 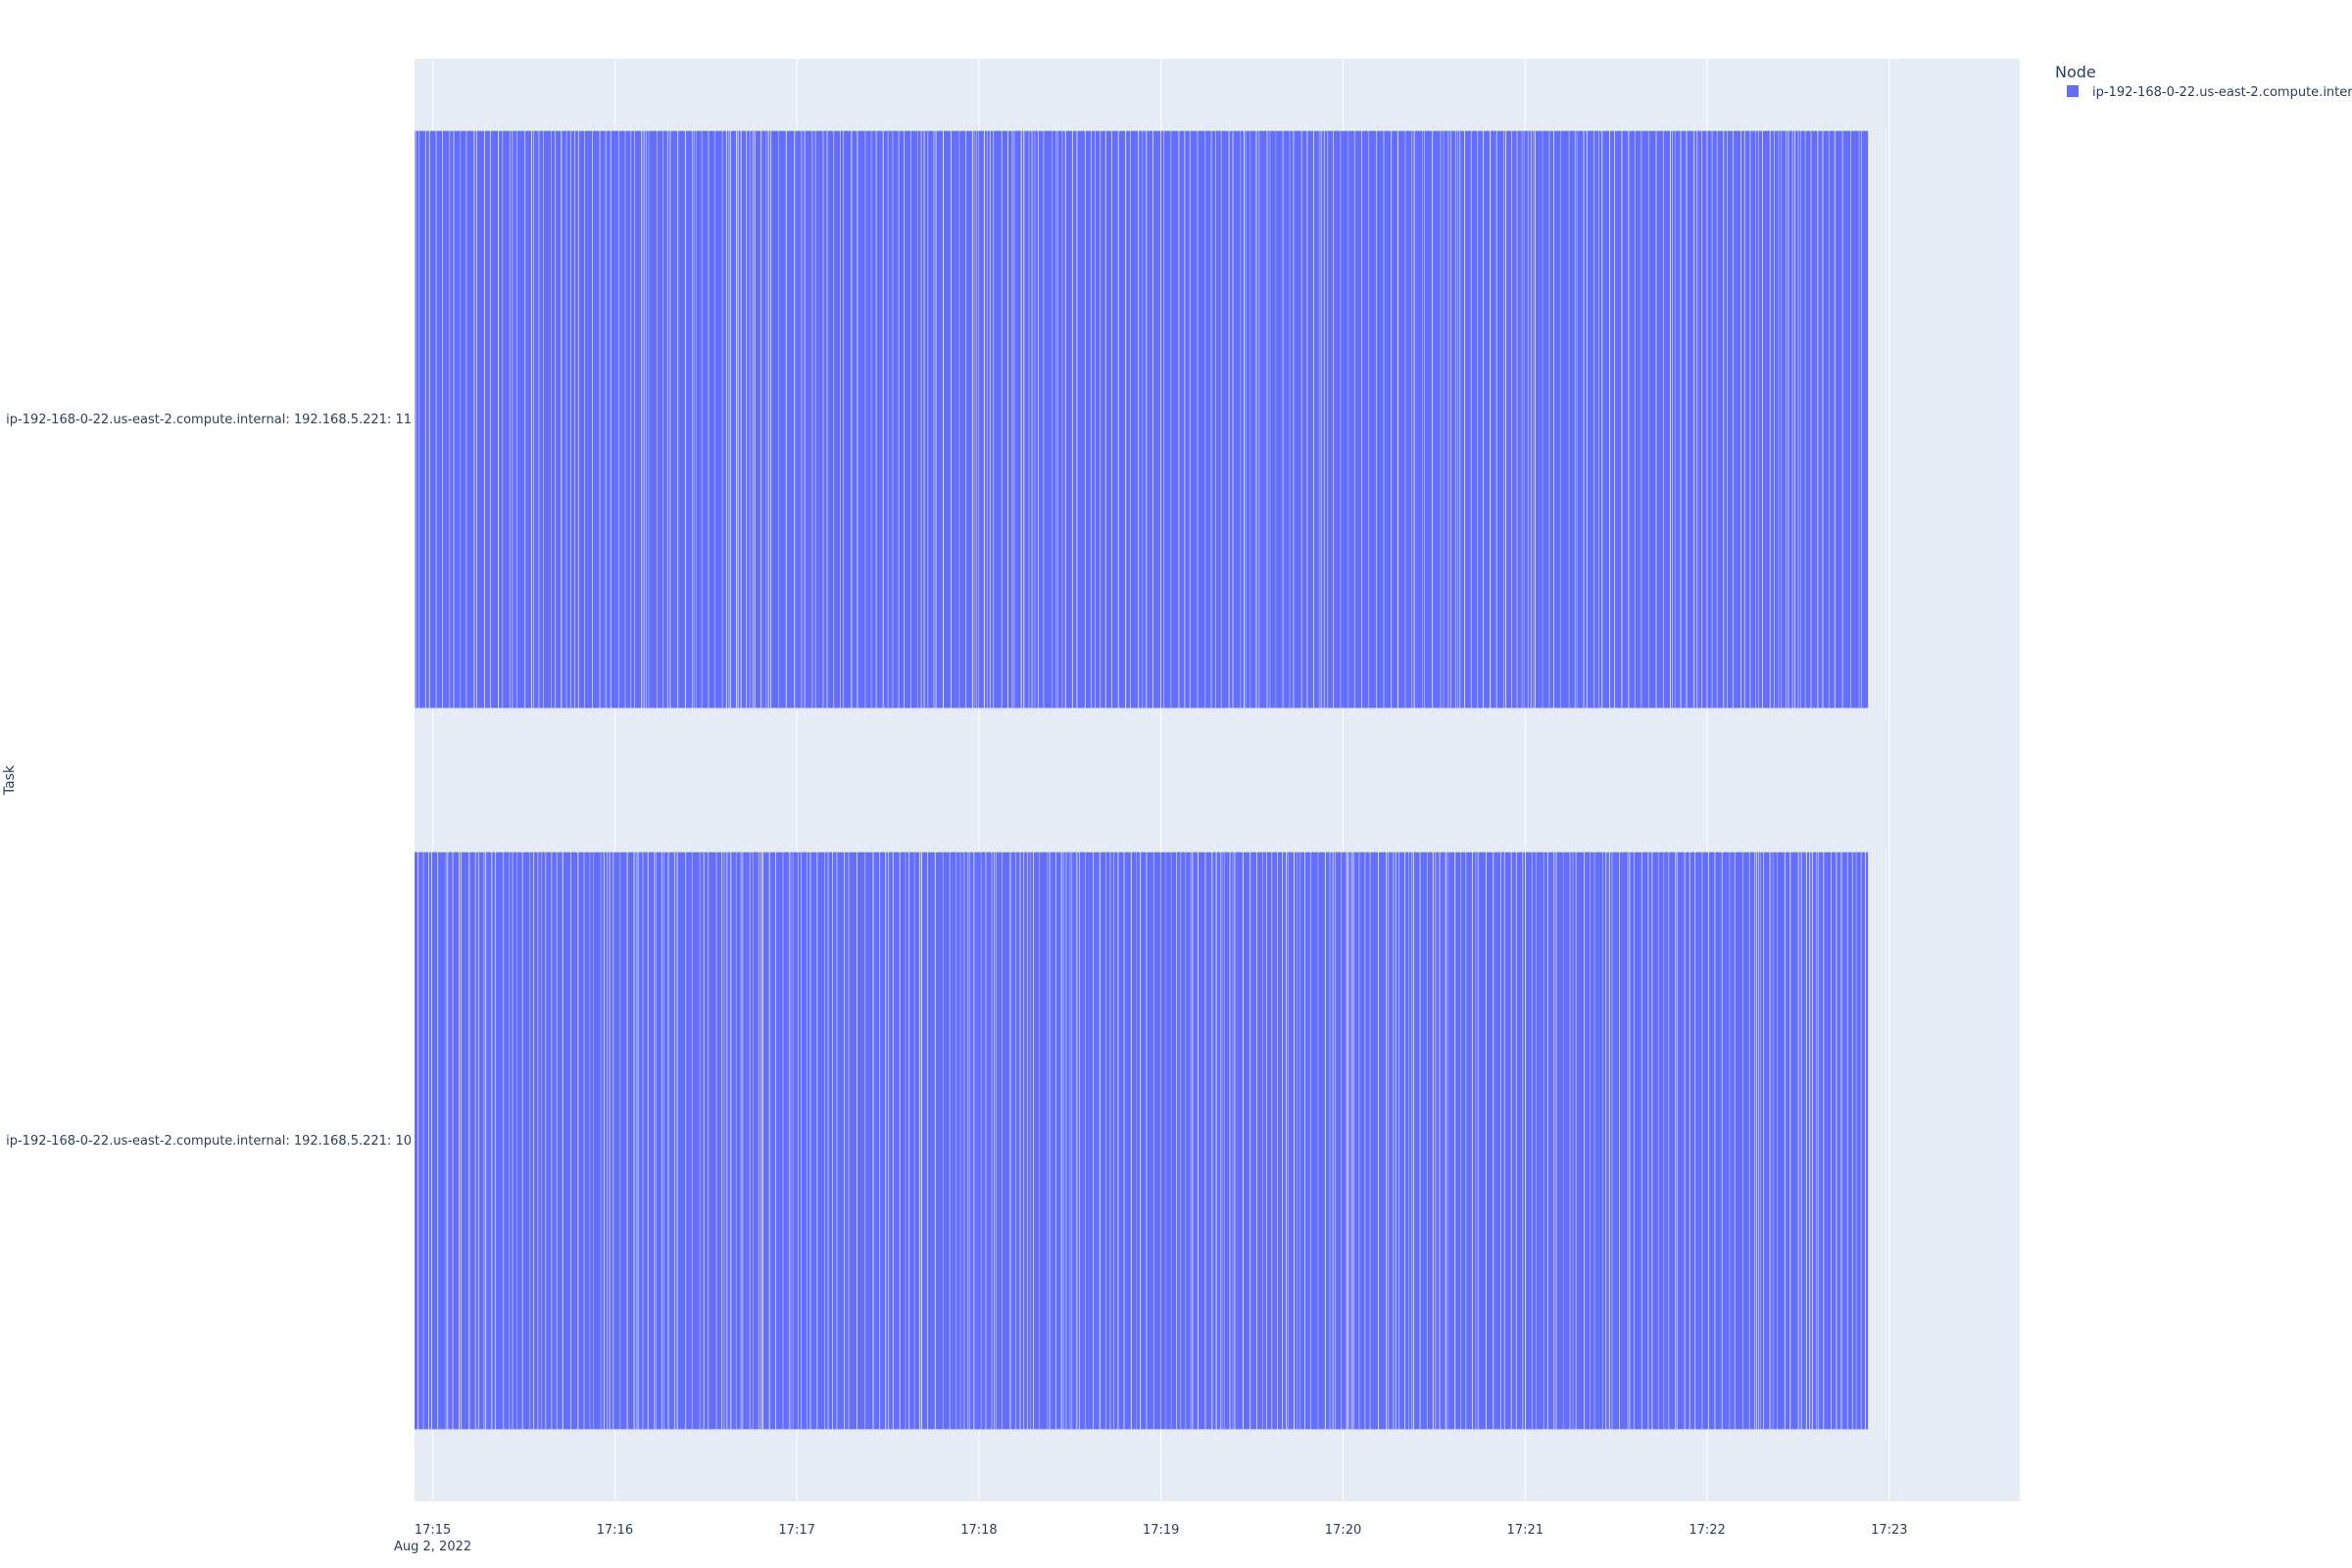 I want to click on legend-title: Node, so click(x=2075, y=72).